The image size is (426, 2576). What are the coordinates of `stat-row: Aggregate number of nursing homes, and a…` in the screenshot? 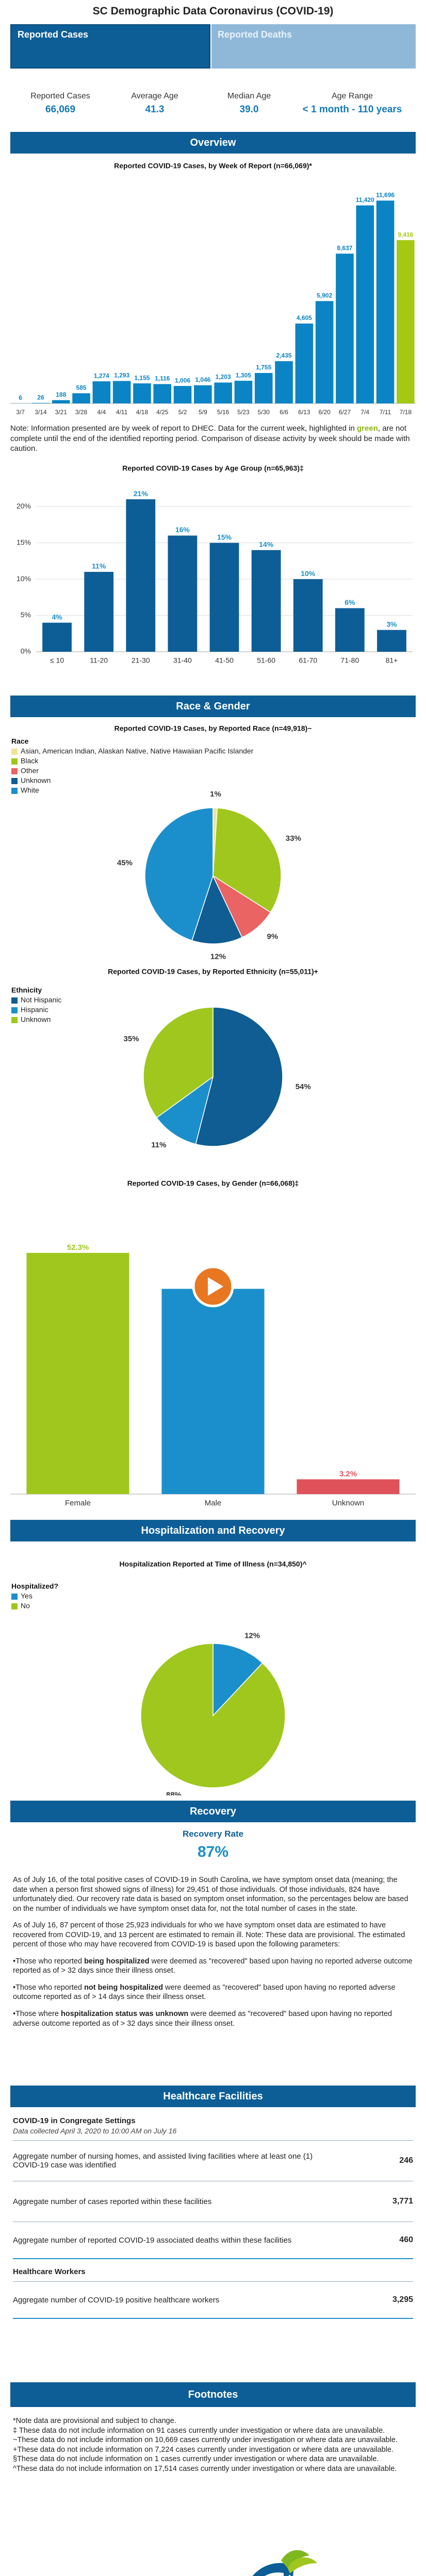 It's located at (213, 2161).